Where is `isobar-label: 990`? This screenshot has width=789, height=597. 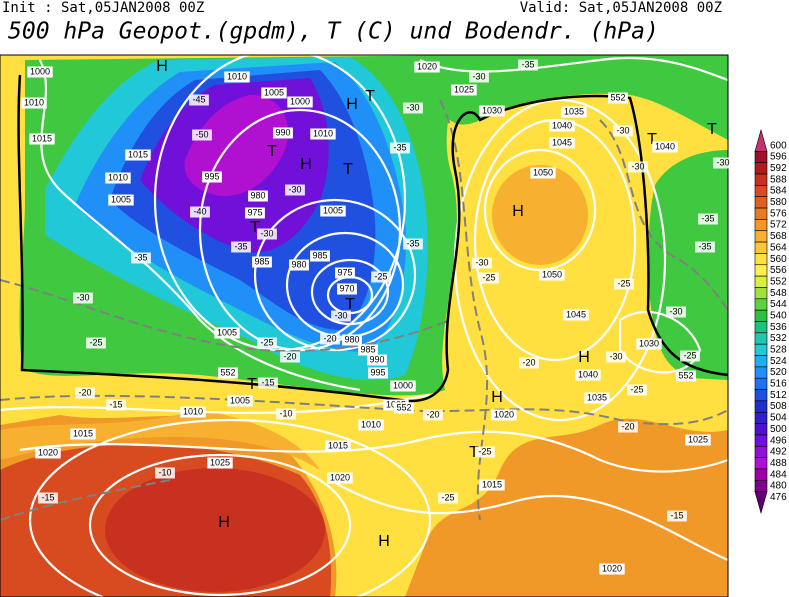 isobar-label: 990 is located at coordinates (376, 359).